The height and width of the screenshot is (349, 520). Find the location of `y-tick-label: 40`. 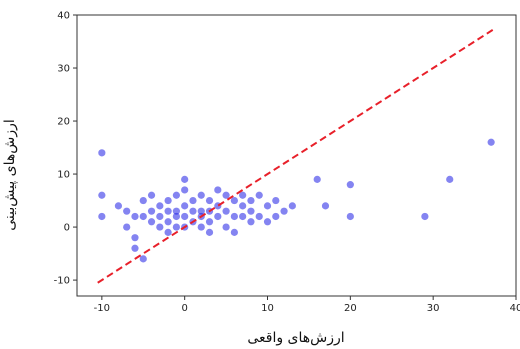

y-tick-label: 40 is located at coordinates (63, 16).